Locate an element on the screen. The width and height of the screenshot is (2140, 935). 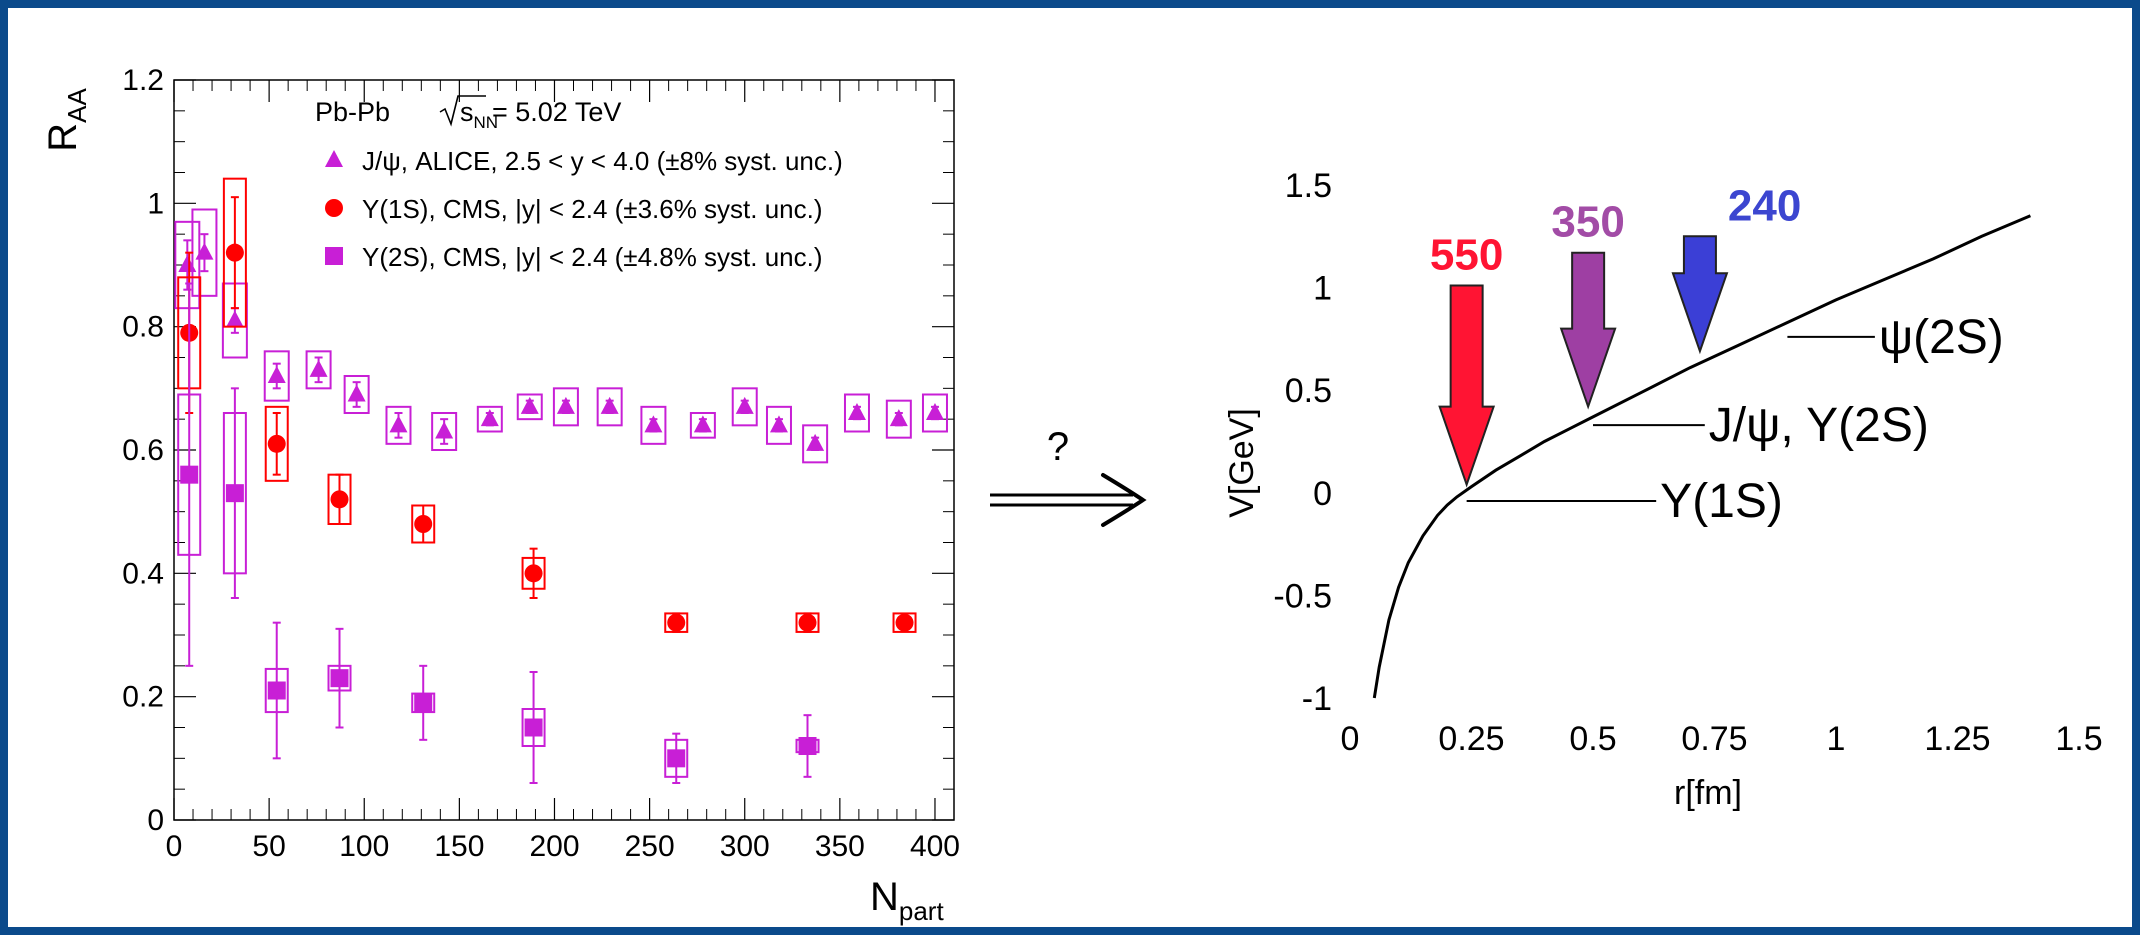
x-tick-label: 250 is located at coordinates (650, 846).